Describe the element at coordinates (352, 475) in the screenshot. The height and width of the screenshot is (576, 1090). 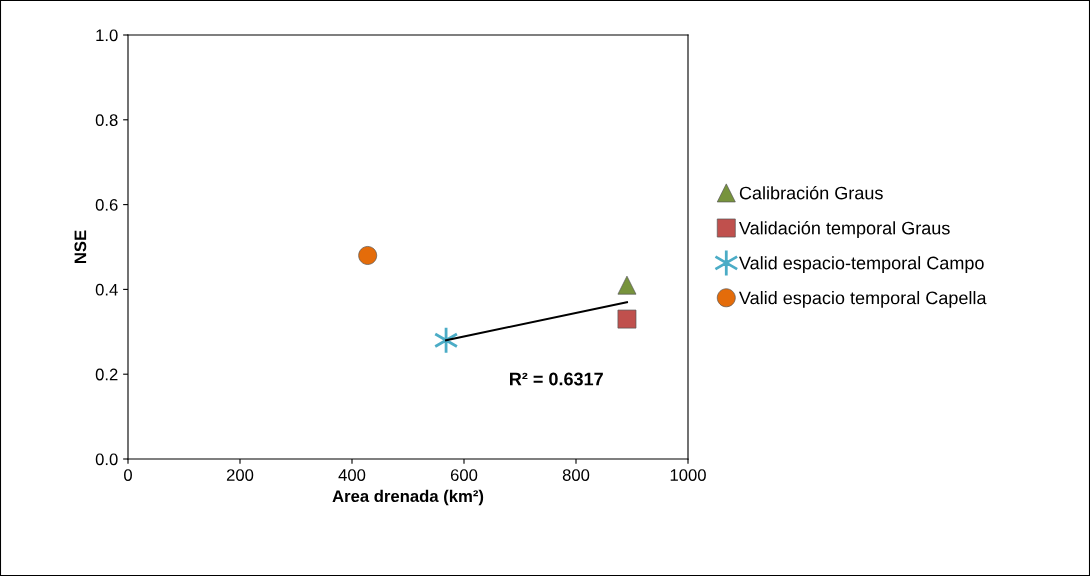
I see `x-tick-label: 400` at that location.